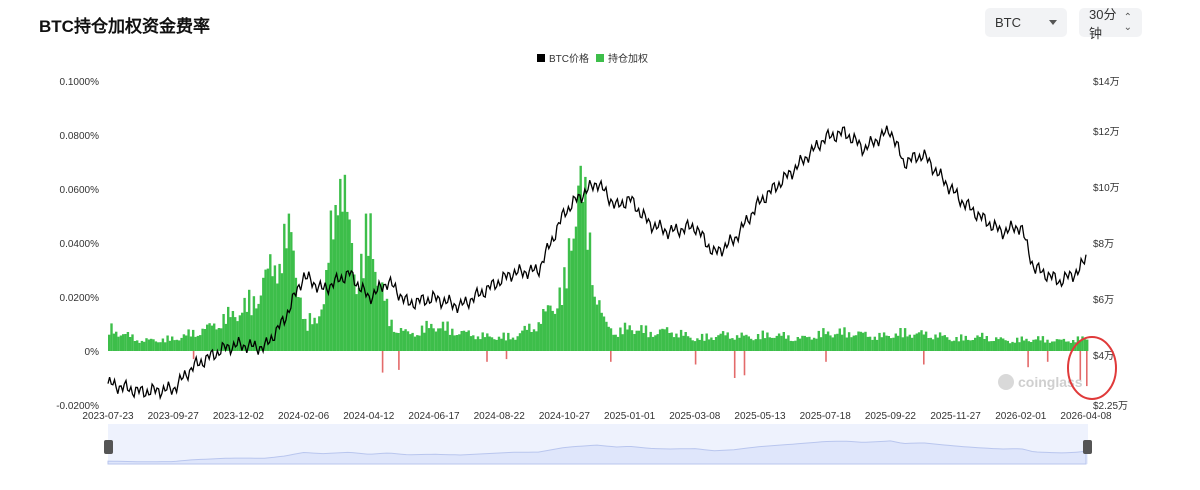 The height and width of the screenshot is (490, 1200). I want to click on navigator-left-handle, so click(108, 447).